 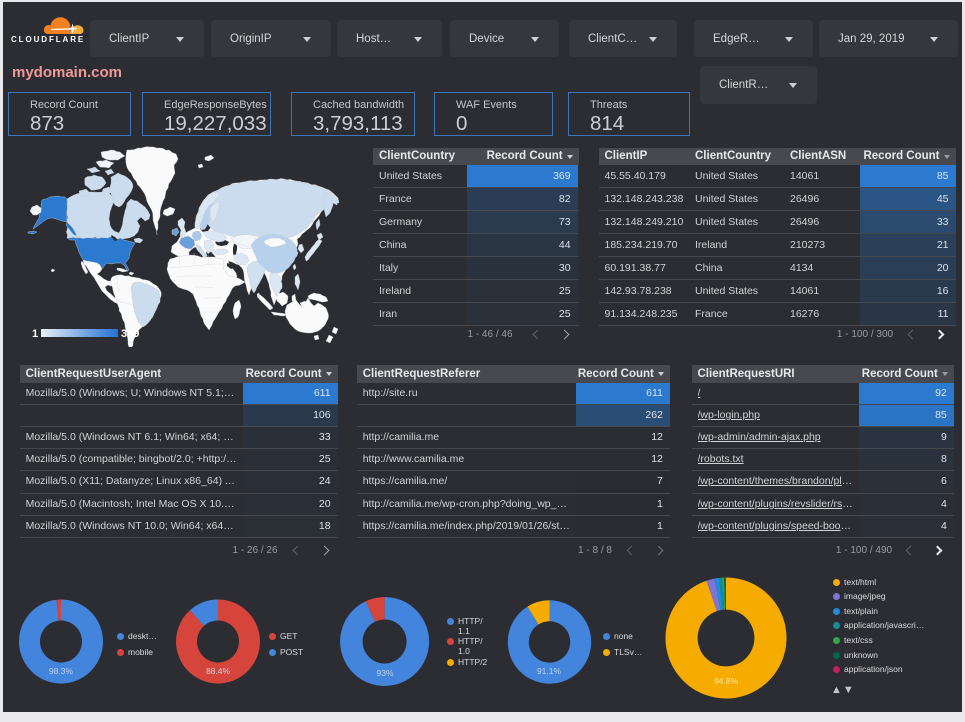 What do you see at coordinates (130, 334) in the screenshot?
I see `svg-text: 369` at bounding box center [130, 334].